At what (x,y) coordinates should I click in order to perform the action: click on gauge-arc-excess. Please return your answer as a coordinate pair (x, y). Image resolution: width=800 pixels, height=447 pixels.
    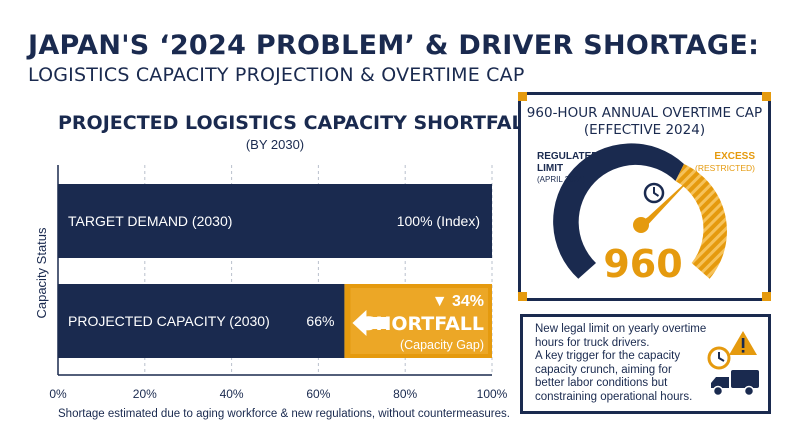
    Looking at the image, I should click on (701, 221).